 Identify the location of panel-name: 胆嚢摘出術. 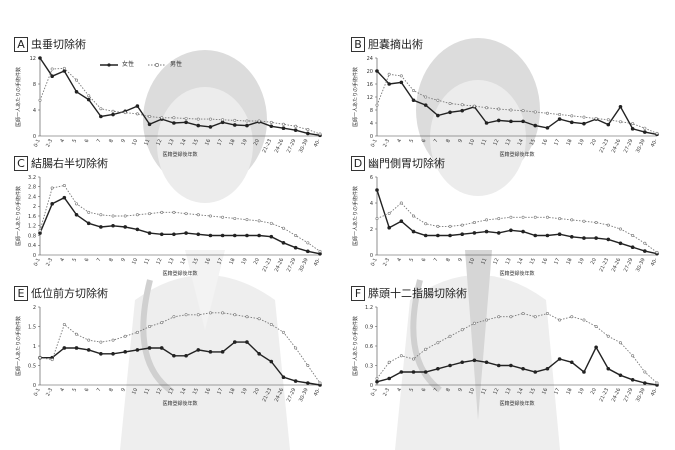
(395, 44).